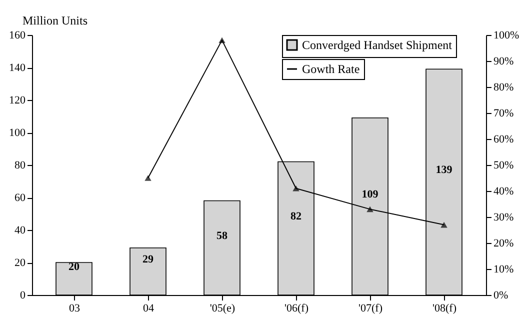 Image resolution: width=527 pixels, height=321 pixels. What do you see at coordinates (444, 170) in the screenshot?
I see `data-label: 139` at bounding box center [444, 170].